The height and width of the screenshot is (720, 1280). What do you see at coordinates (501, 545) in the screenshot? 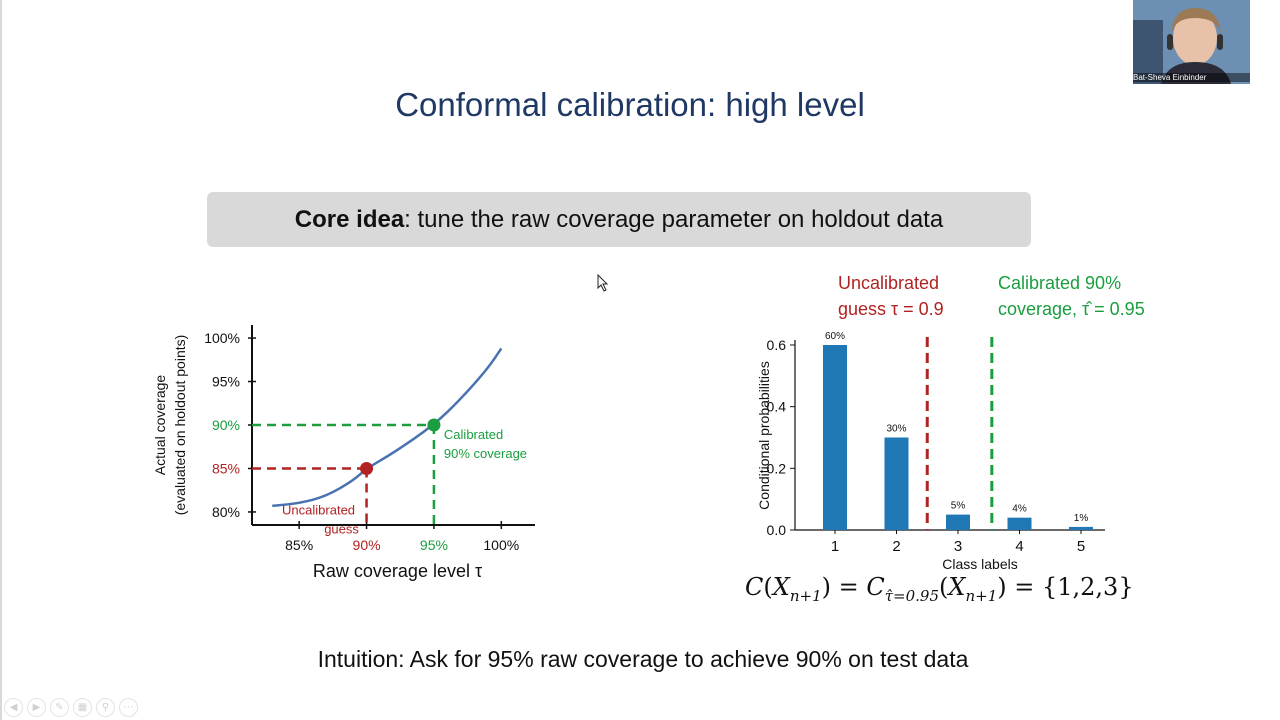
I see `x-tick-label: 100%` at bounding box center [501, 545].